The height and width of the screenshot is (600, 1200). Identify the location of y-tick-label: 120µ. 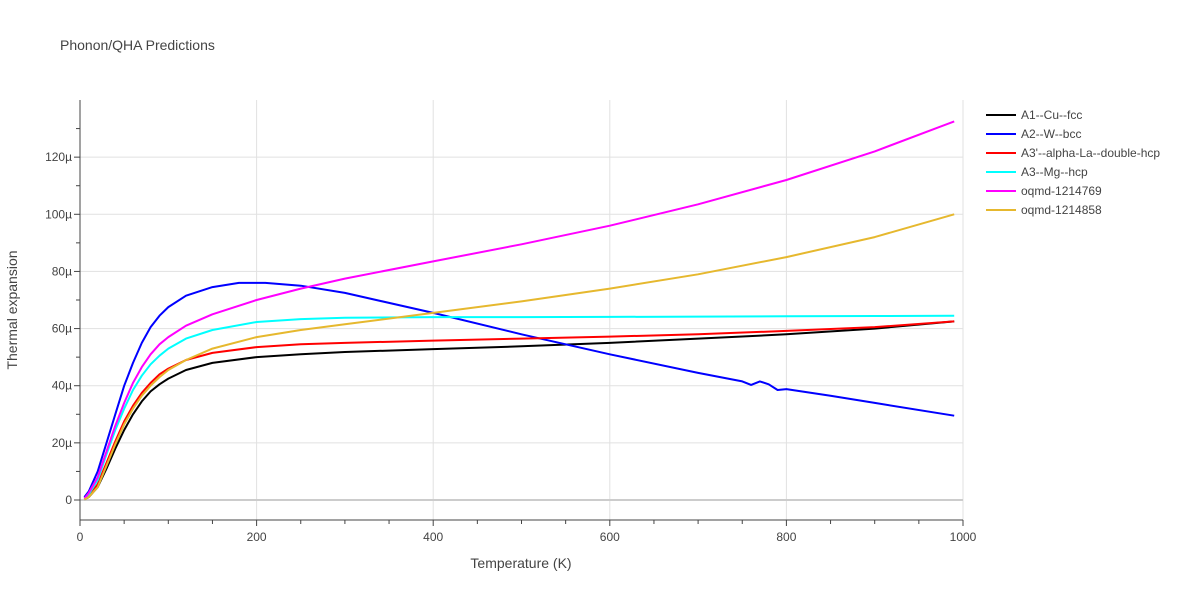
(58, 157).